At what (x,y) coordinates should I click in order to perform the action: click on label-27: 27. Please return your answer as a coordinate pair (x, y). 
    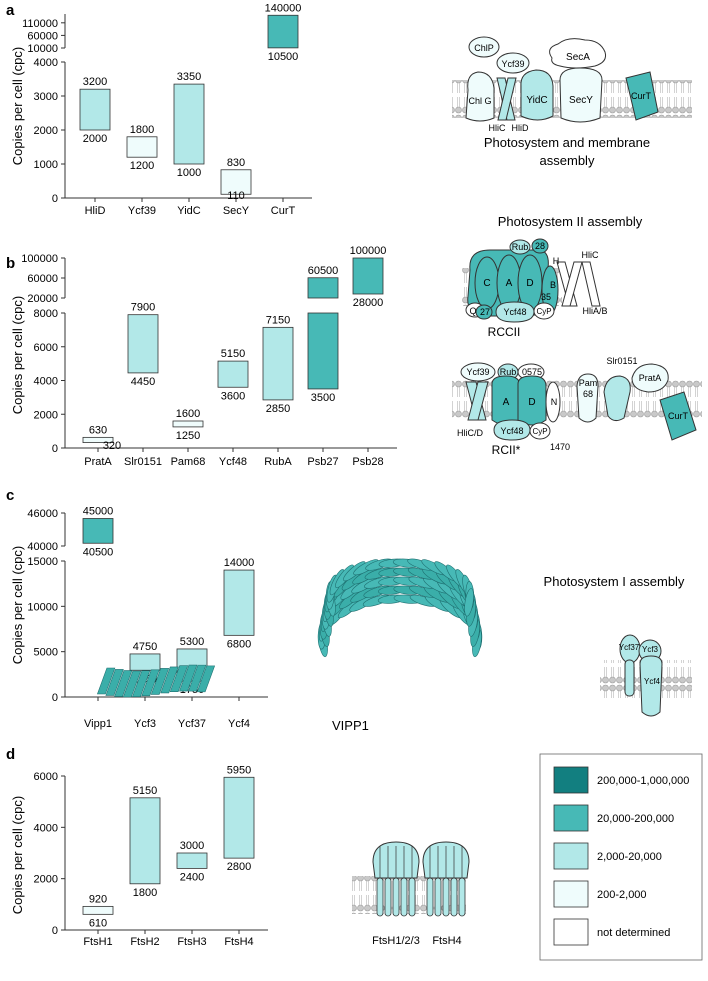
    Looking at the image, I should click on (485, 312).